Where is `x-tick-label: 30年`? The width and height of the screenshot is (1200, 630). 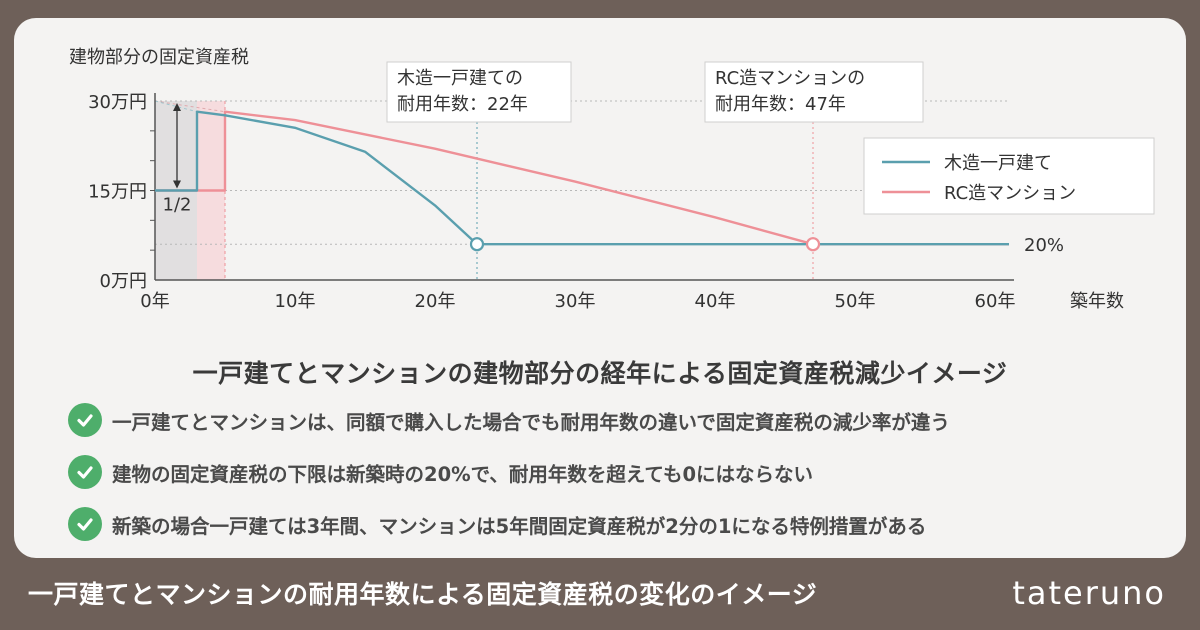
x-tick-label: 30年 is located at coordinates (575, 301).